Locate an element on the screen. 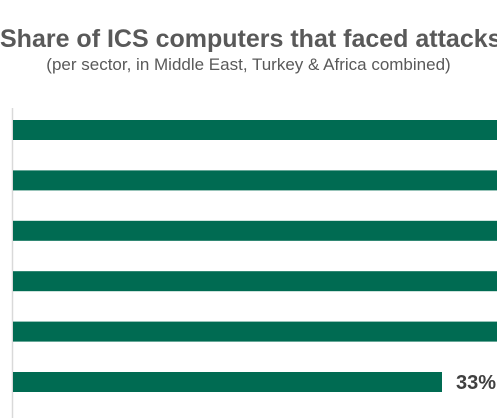 Image resolution: width=497 pixels, height=418 pixels. value-label-6: 33% is located at coordinates (476, 383).